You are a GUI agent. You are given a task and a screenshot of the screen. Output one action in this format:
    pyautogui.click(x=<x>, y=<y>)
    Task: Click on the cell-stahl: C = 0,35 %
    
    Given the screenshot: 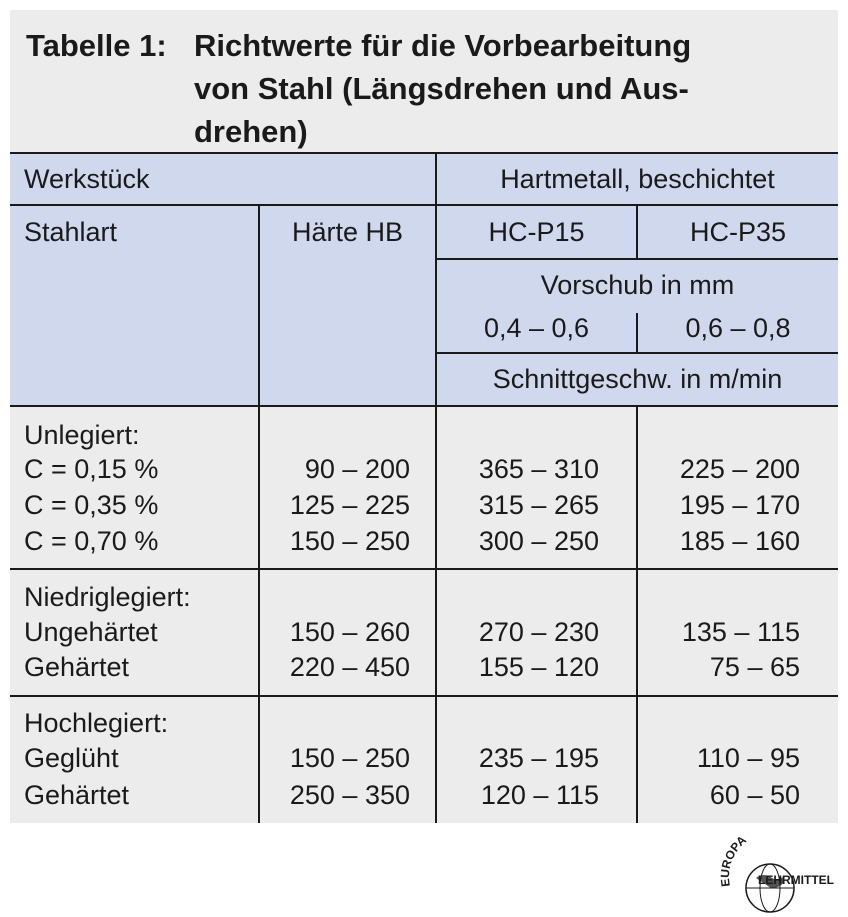 What is the action you would take?
    pyautogui.click(x=91, y=505)
    